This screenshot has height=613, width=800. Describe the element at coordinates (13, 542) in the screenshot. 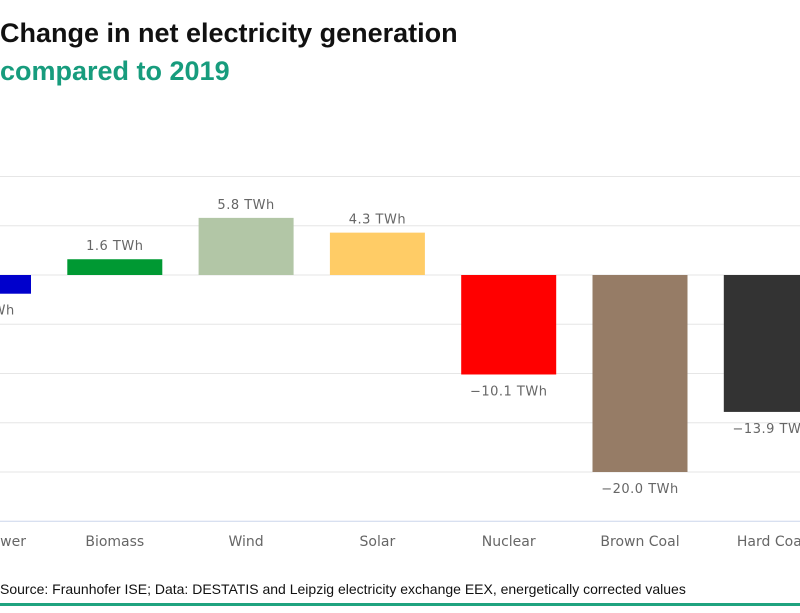

I see `category-label: Hydropower` at that location.